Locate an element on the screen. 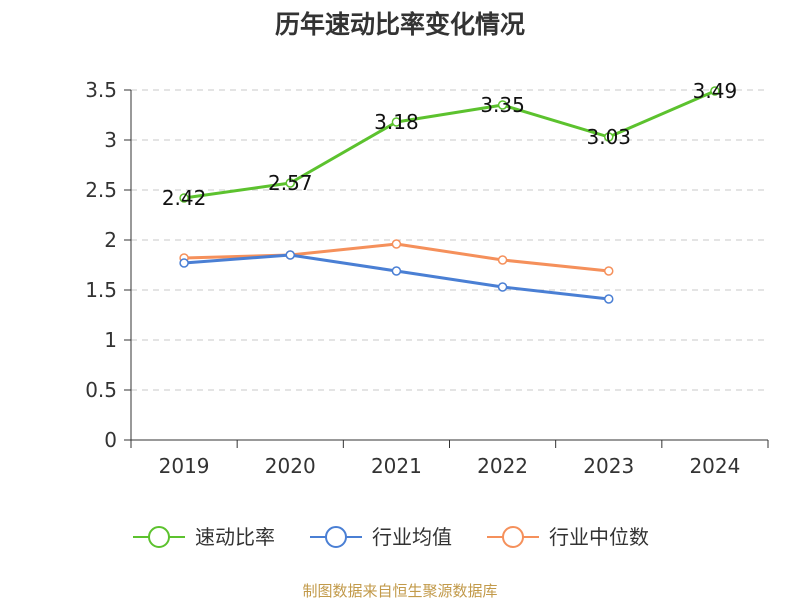 The image size is (800, 600). legend-label: 行业均值 is located at coordinates (412, 537).